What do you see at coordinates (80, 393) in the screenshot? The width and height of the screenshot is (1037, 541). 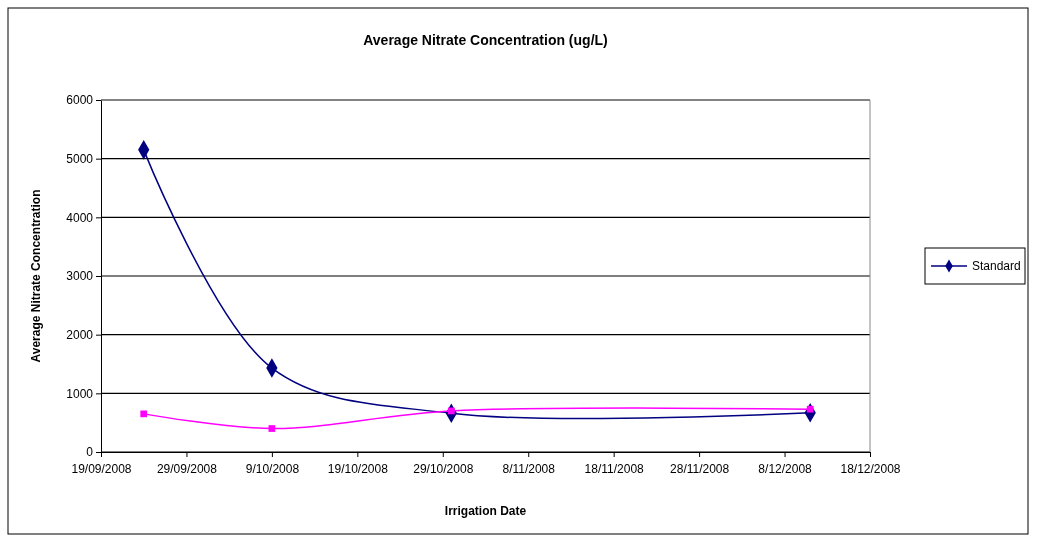 I see `y-tick-label: 1000` at bounding box center [80, 393].